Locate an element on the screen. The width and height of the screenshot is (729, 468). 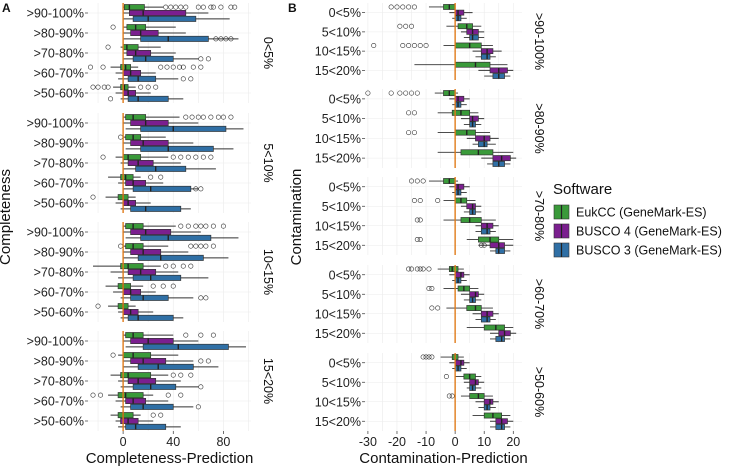
legend-title: Software is located at coordinates (582, 189).